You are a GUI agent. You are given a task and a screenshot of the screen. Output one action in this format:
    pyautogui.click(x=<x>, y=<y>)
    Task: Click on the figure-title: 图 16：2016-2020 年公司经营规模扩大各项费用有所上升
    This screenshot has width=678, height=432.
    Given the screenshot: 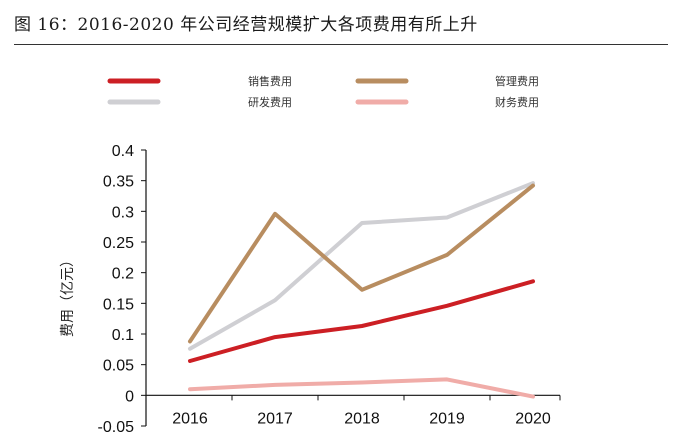 What is the action you would take?
    pyautogui.click(x=246, y=25)
    